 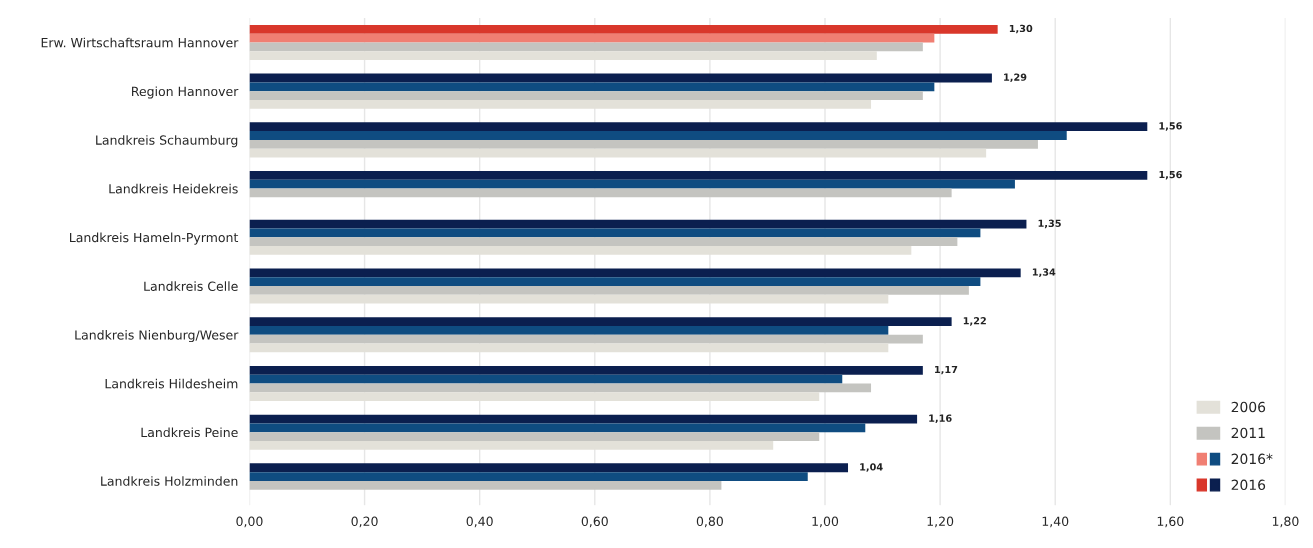 What do you see at coordinates (364, 522) in the screenshot?
I see `x-tick-label: 0,20` at bounding box center [364, 522].